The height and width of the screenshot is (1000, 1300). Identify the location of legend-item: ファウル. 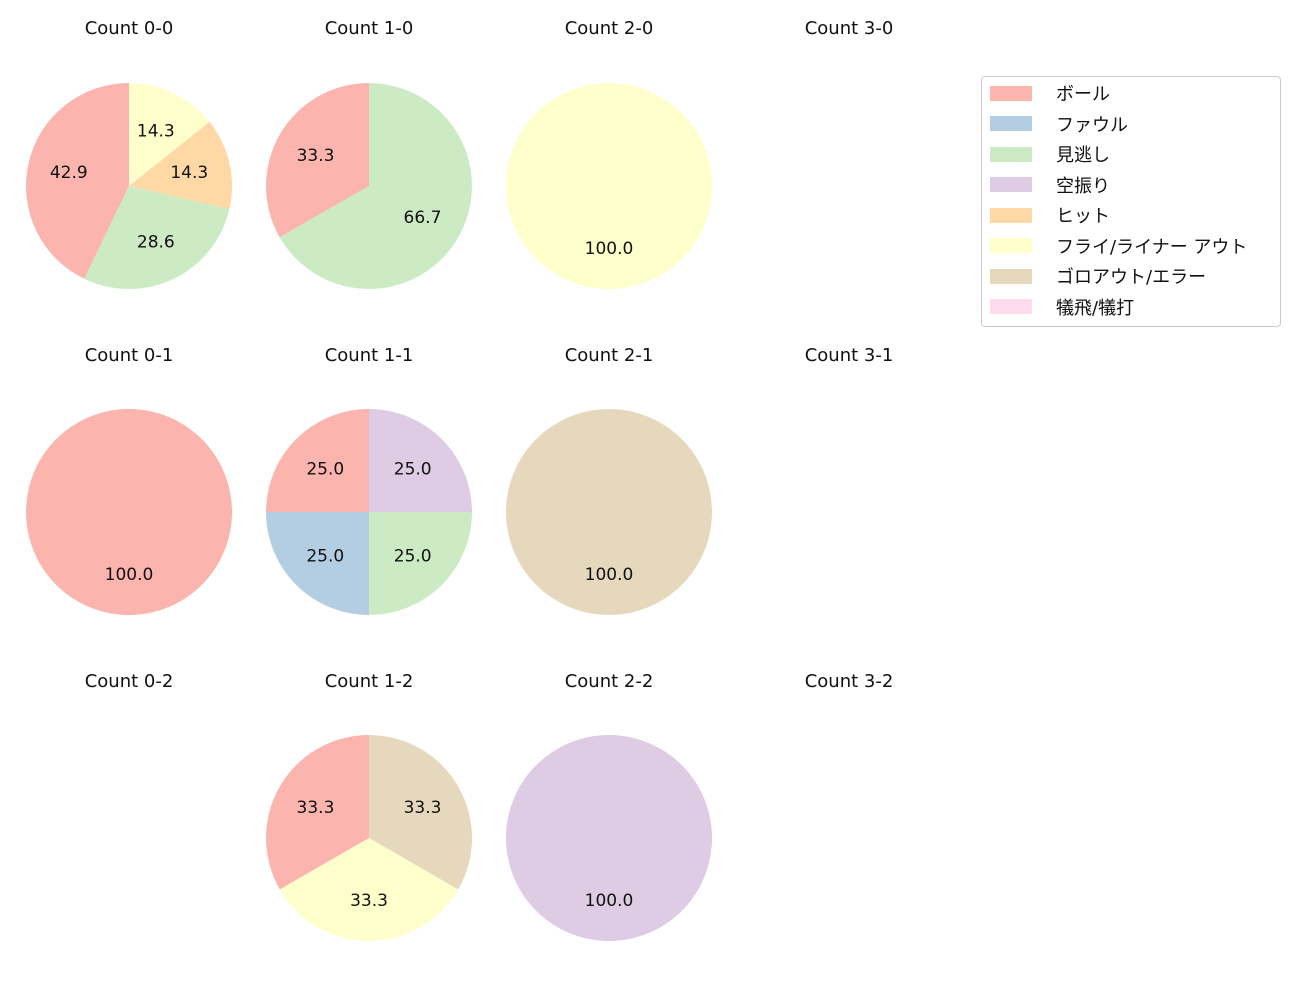
(1059, 124).